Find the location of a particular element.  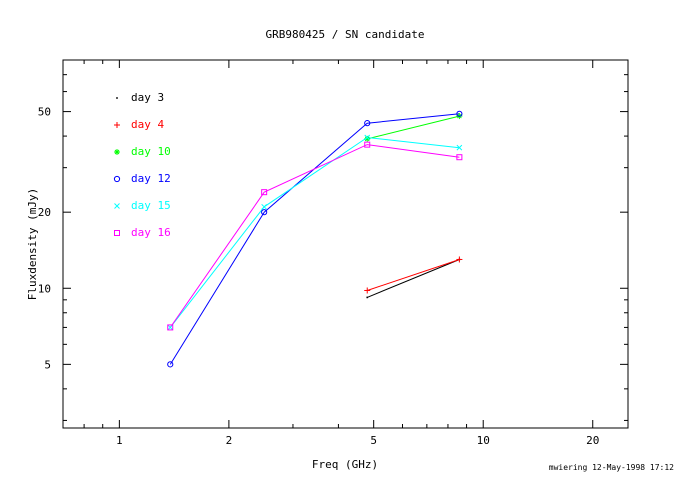

x-tick-label: 10 is located at coordinates (483, 440).